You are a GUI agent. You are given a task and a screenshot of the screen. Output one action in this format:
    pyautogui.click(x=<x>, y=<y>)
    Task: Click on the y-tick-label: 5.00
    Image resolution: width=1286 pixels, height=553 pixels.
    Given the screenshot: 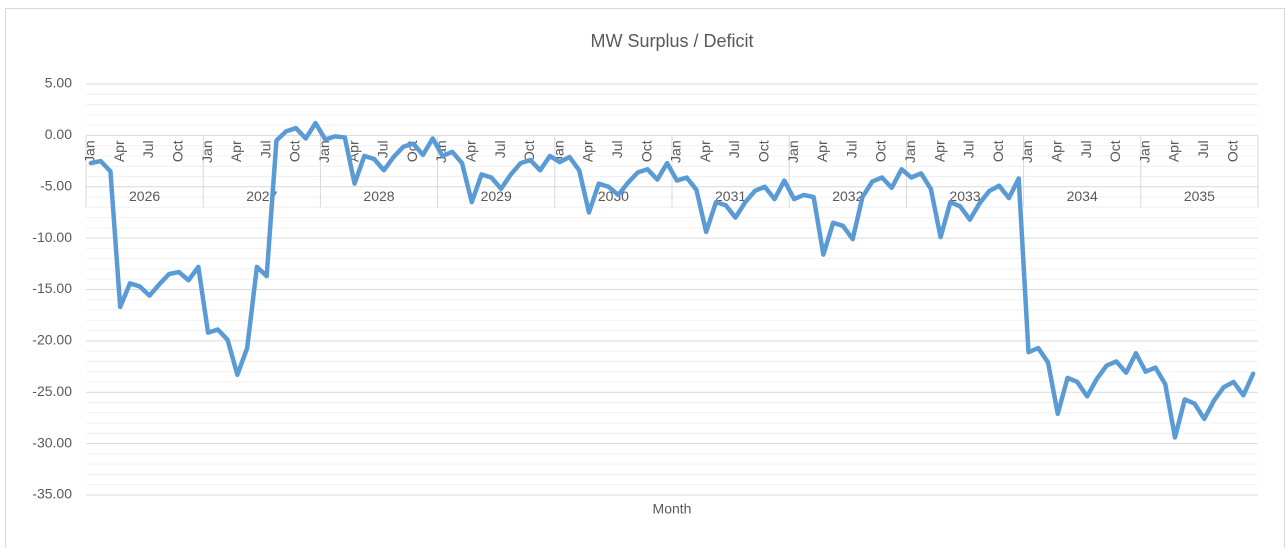 What is the action you would take?
    pyautogui.click(x=58, y=83)
    